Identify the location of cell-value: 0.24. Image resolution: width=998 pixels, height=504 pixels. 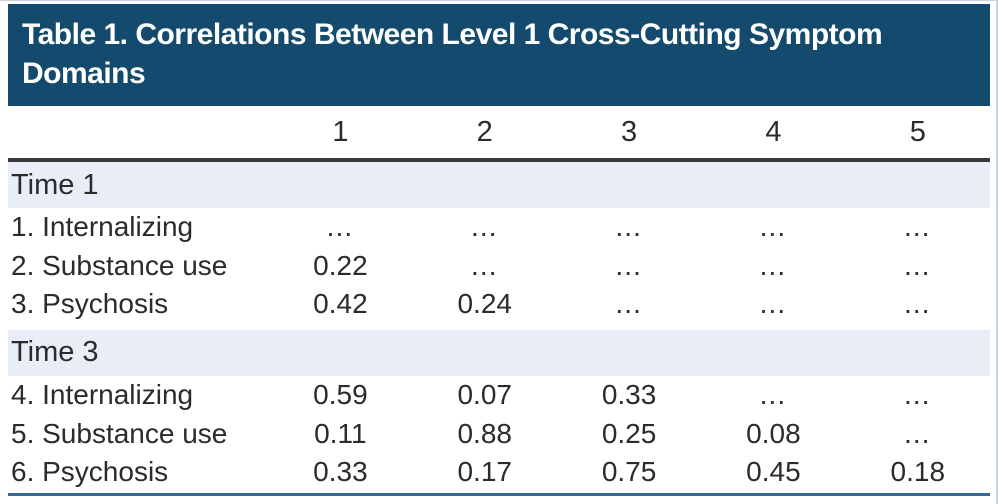
(484, 304).